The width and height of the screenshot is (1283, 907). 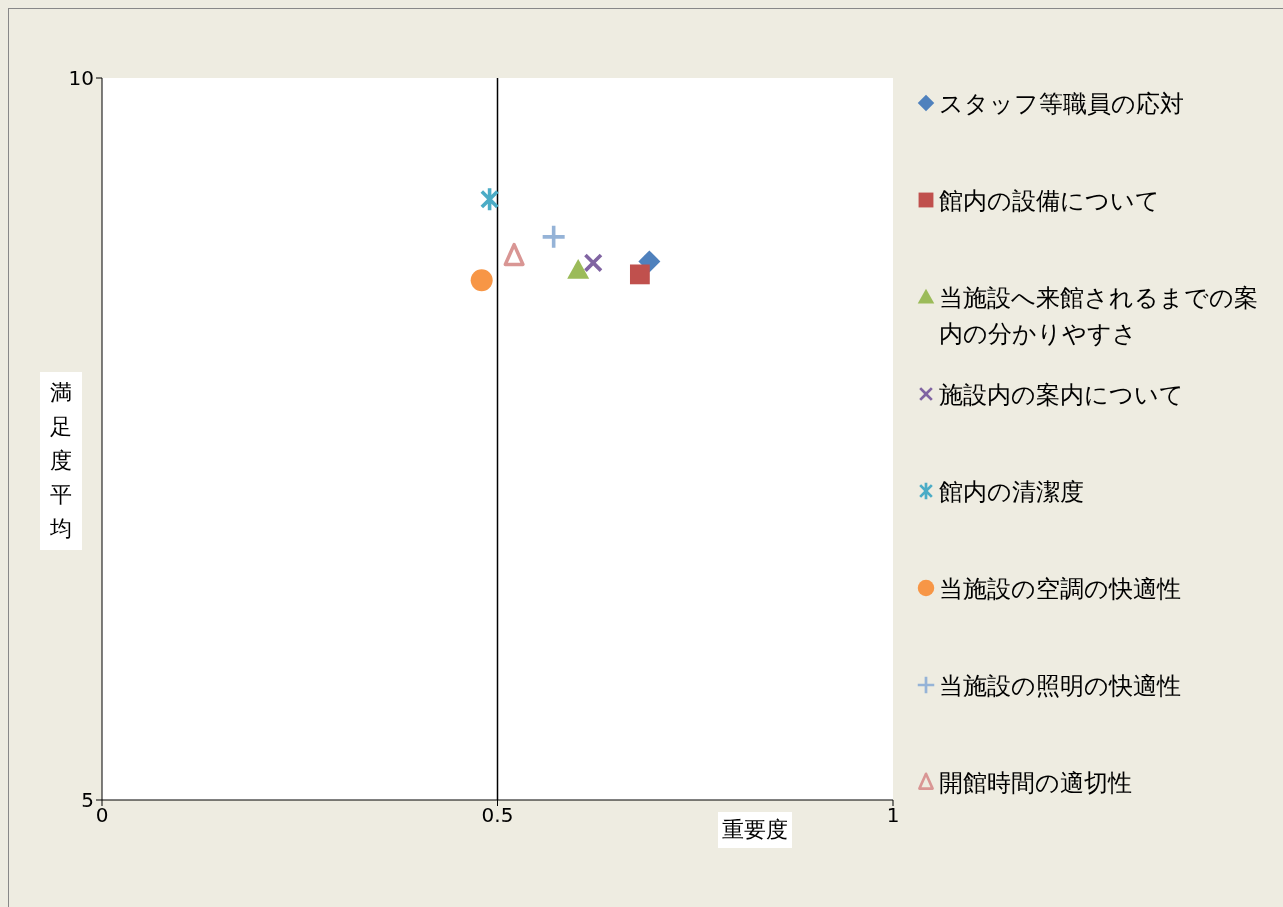 I want to click on legend-label: 施設内の案内について, so click(x=1061, y=395).